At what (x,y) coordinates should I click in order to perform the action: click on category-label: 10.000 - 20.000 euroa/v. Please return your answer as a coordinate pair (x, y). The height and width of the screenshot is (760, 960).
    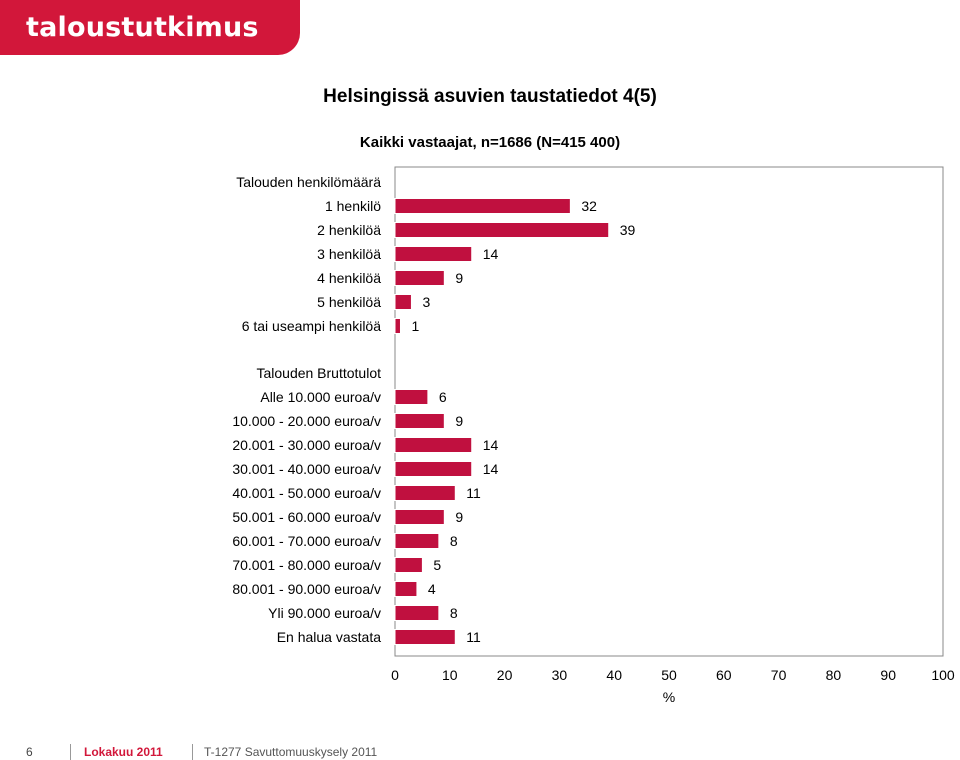
    Looking at the image, I should click on (306, 421).